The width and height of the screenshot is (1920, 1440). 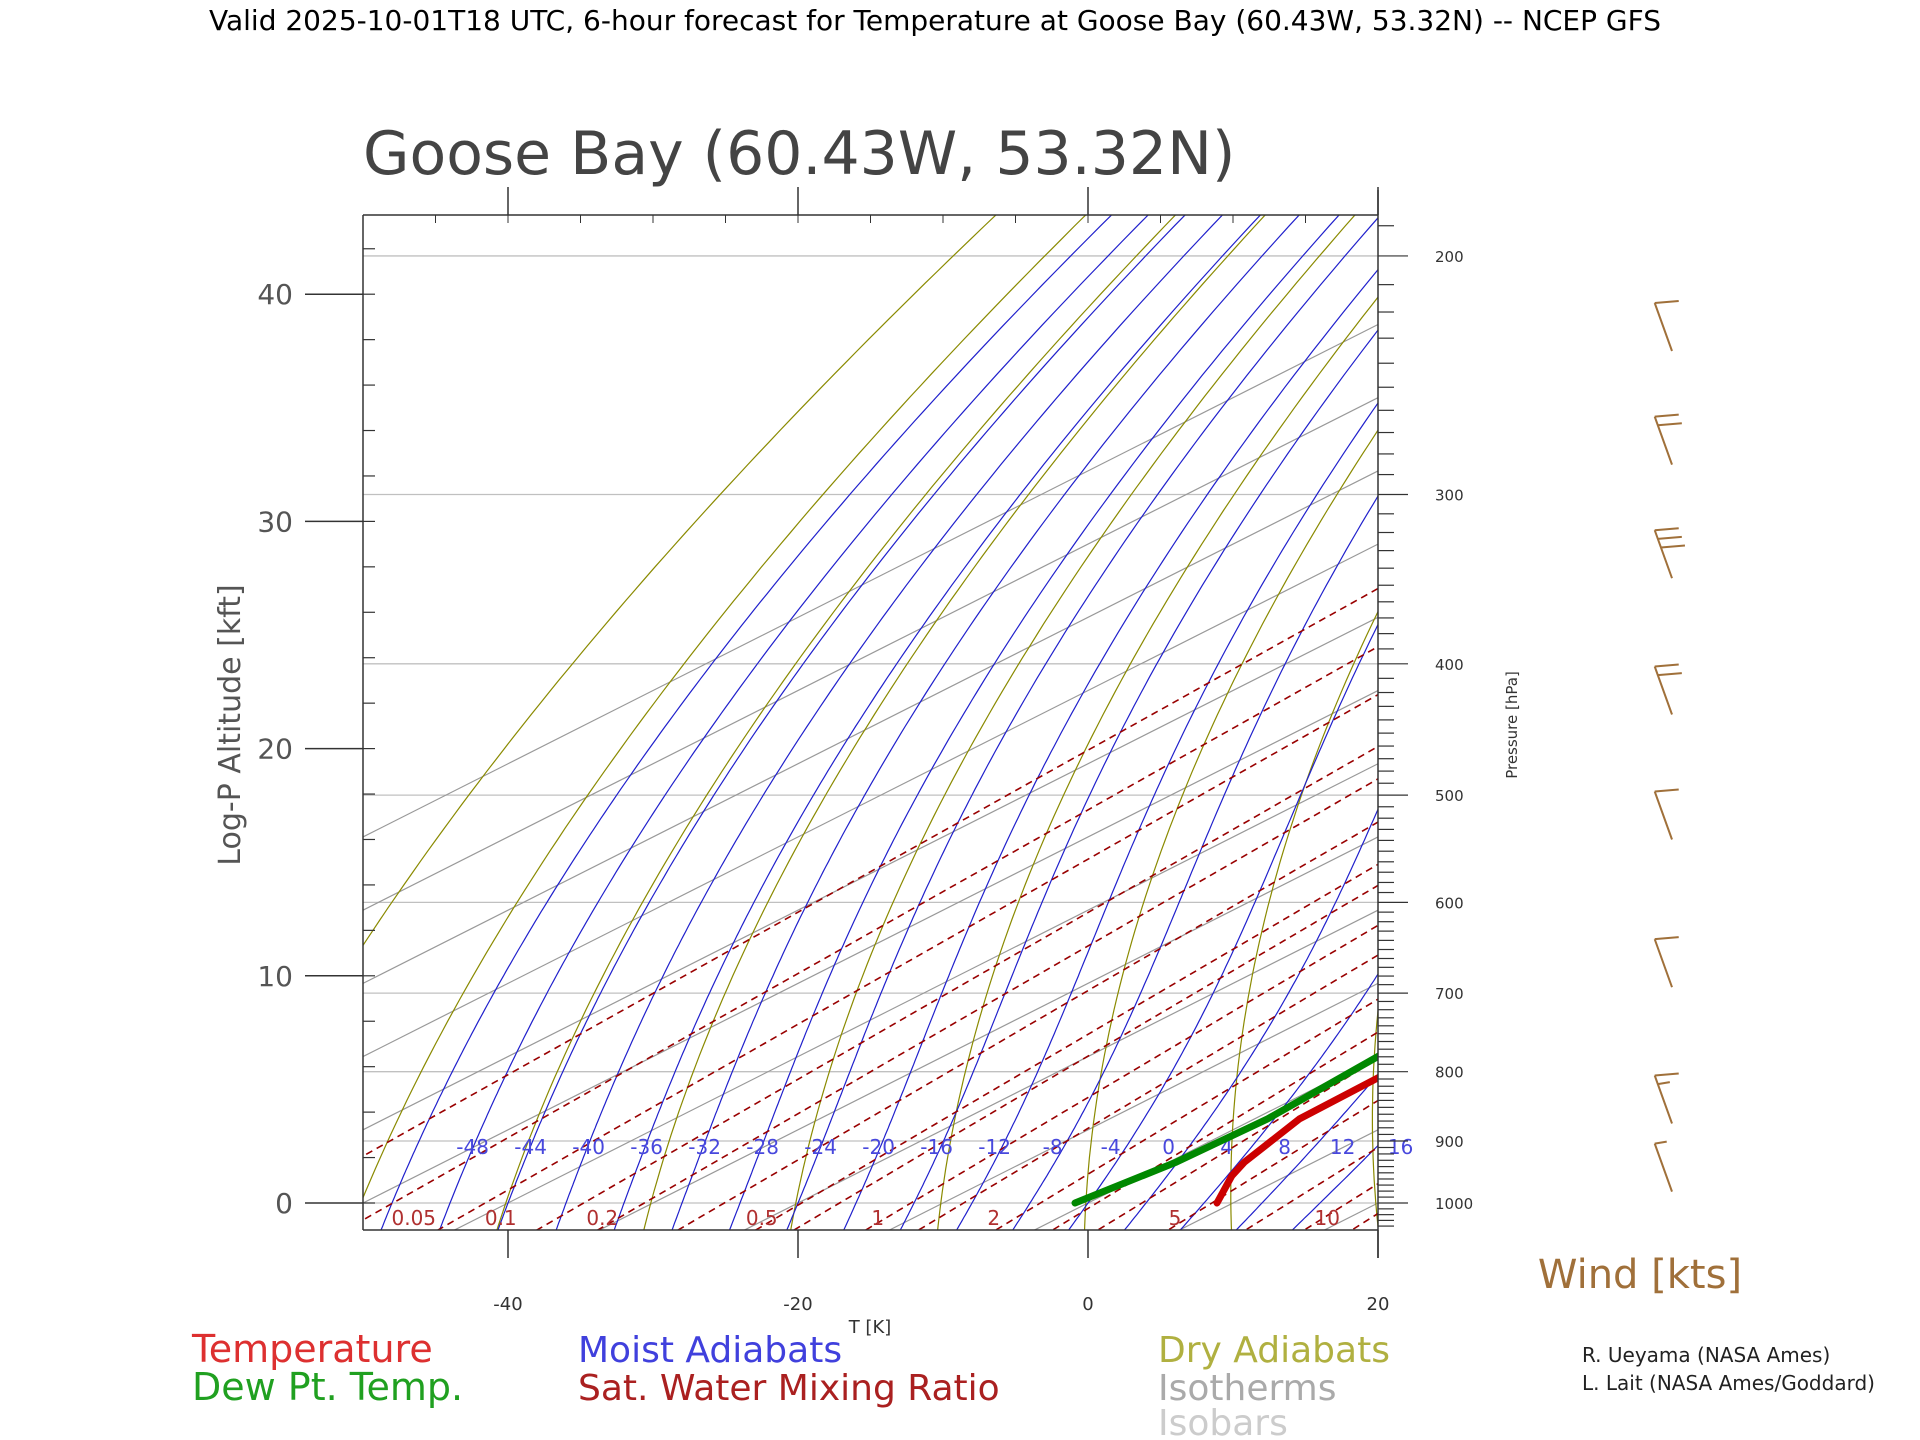 What do you see at coordinates (312, 1349) in the screenshot?
I see `legend-temperature: Temperature` at bounding box center [312, 1349].